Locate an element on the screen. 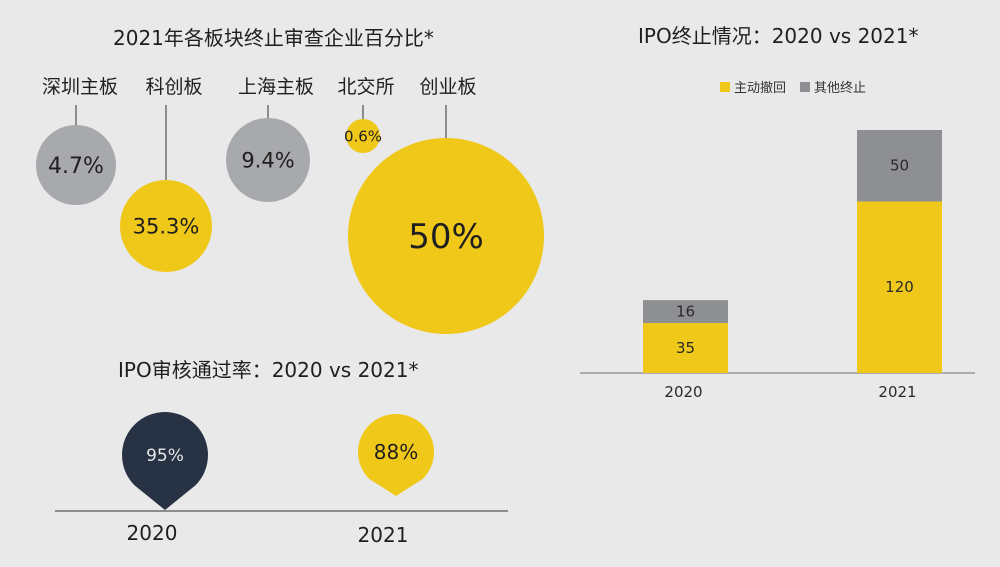 This screenshot has height=567, width=1000. bubble-4-value: 0.6% is located at coordinates (363, 136).